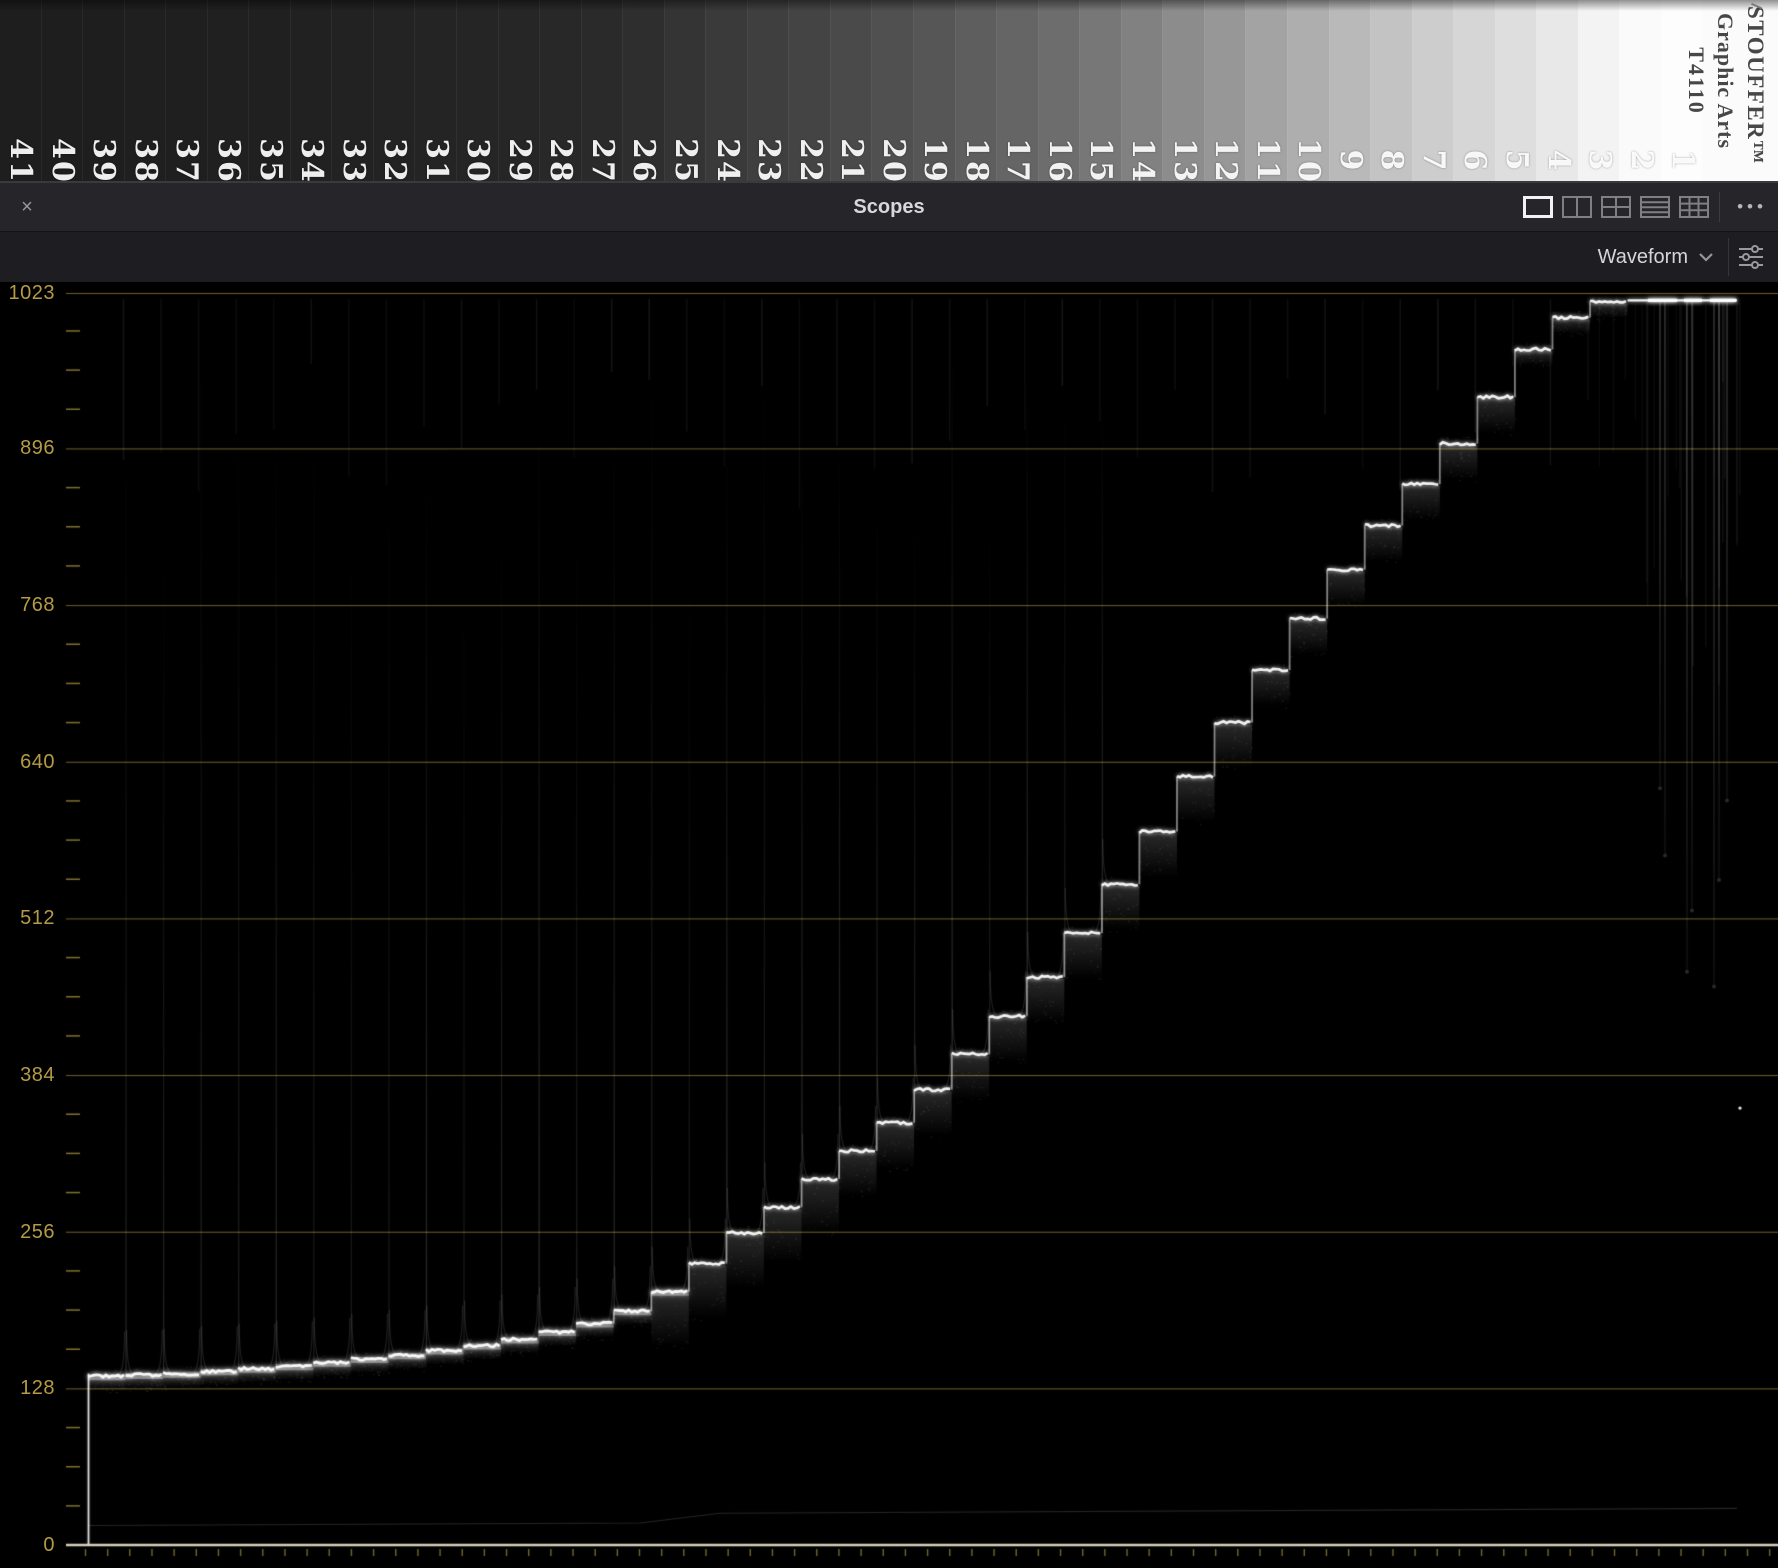  What do you see at coordinates (602, 161) in the screenshot?
I see `wedge-step-number: 27` at bounding box center [602, 161].